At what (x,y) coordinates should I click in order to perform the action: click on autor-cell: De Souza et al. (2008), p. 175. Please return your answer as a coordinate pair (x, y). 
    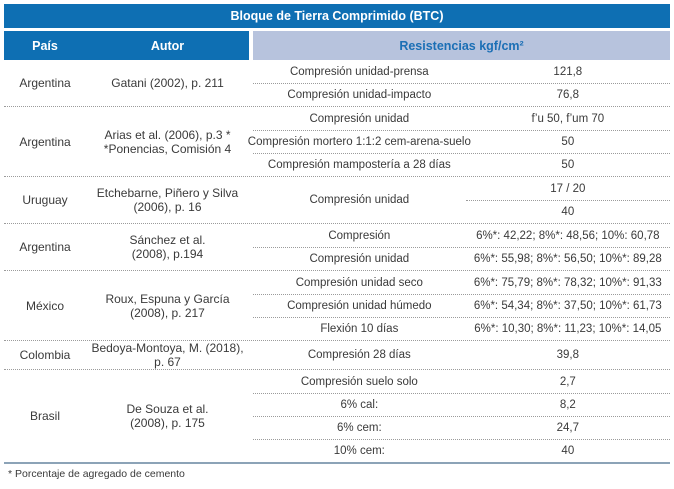
    Looking at the image, I should click on (167, 416).